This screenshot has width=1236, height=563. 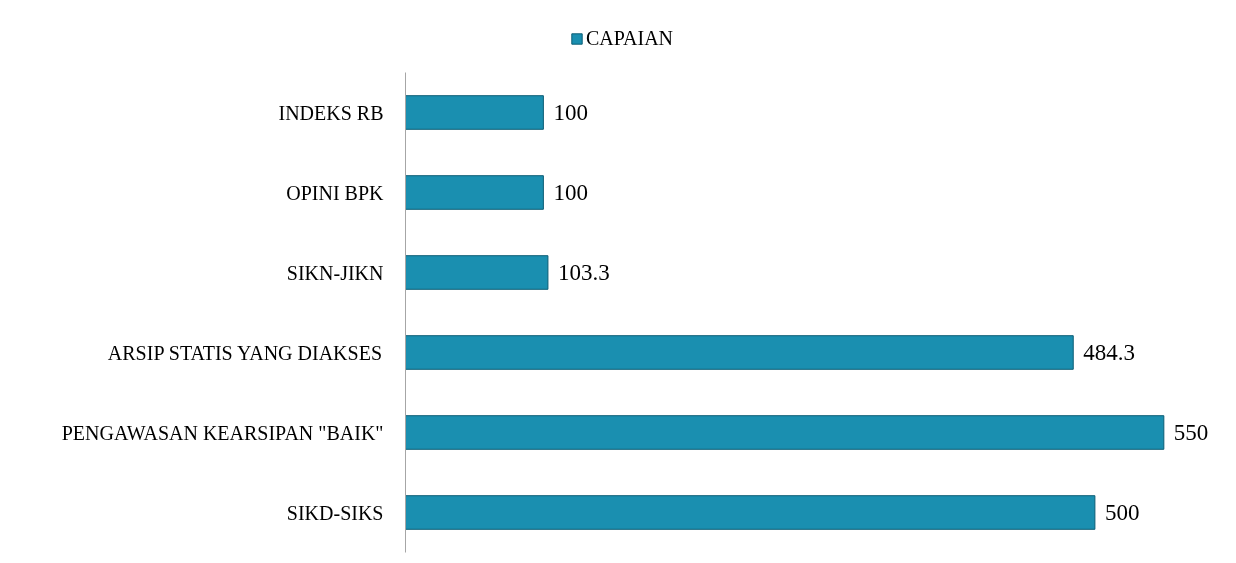 What do you see at coordinates (335, 272) in the screenshot?
I see `y-tick-label: SIKN-JIKN` at bounding box center [335, 272].